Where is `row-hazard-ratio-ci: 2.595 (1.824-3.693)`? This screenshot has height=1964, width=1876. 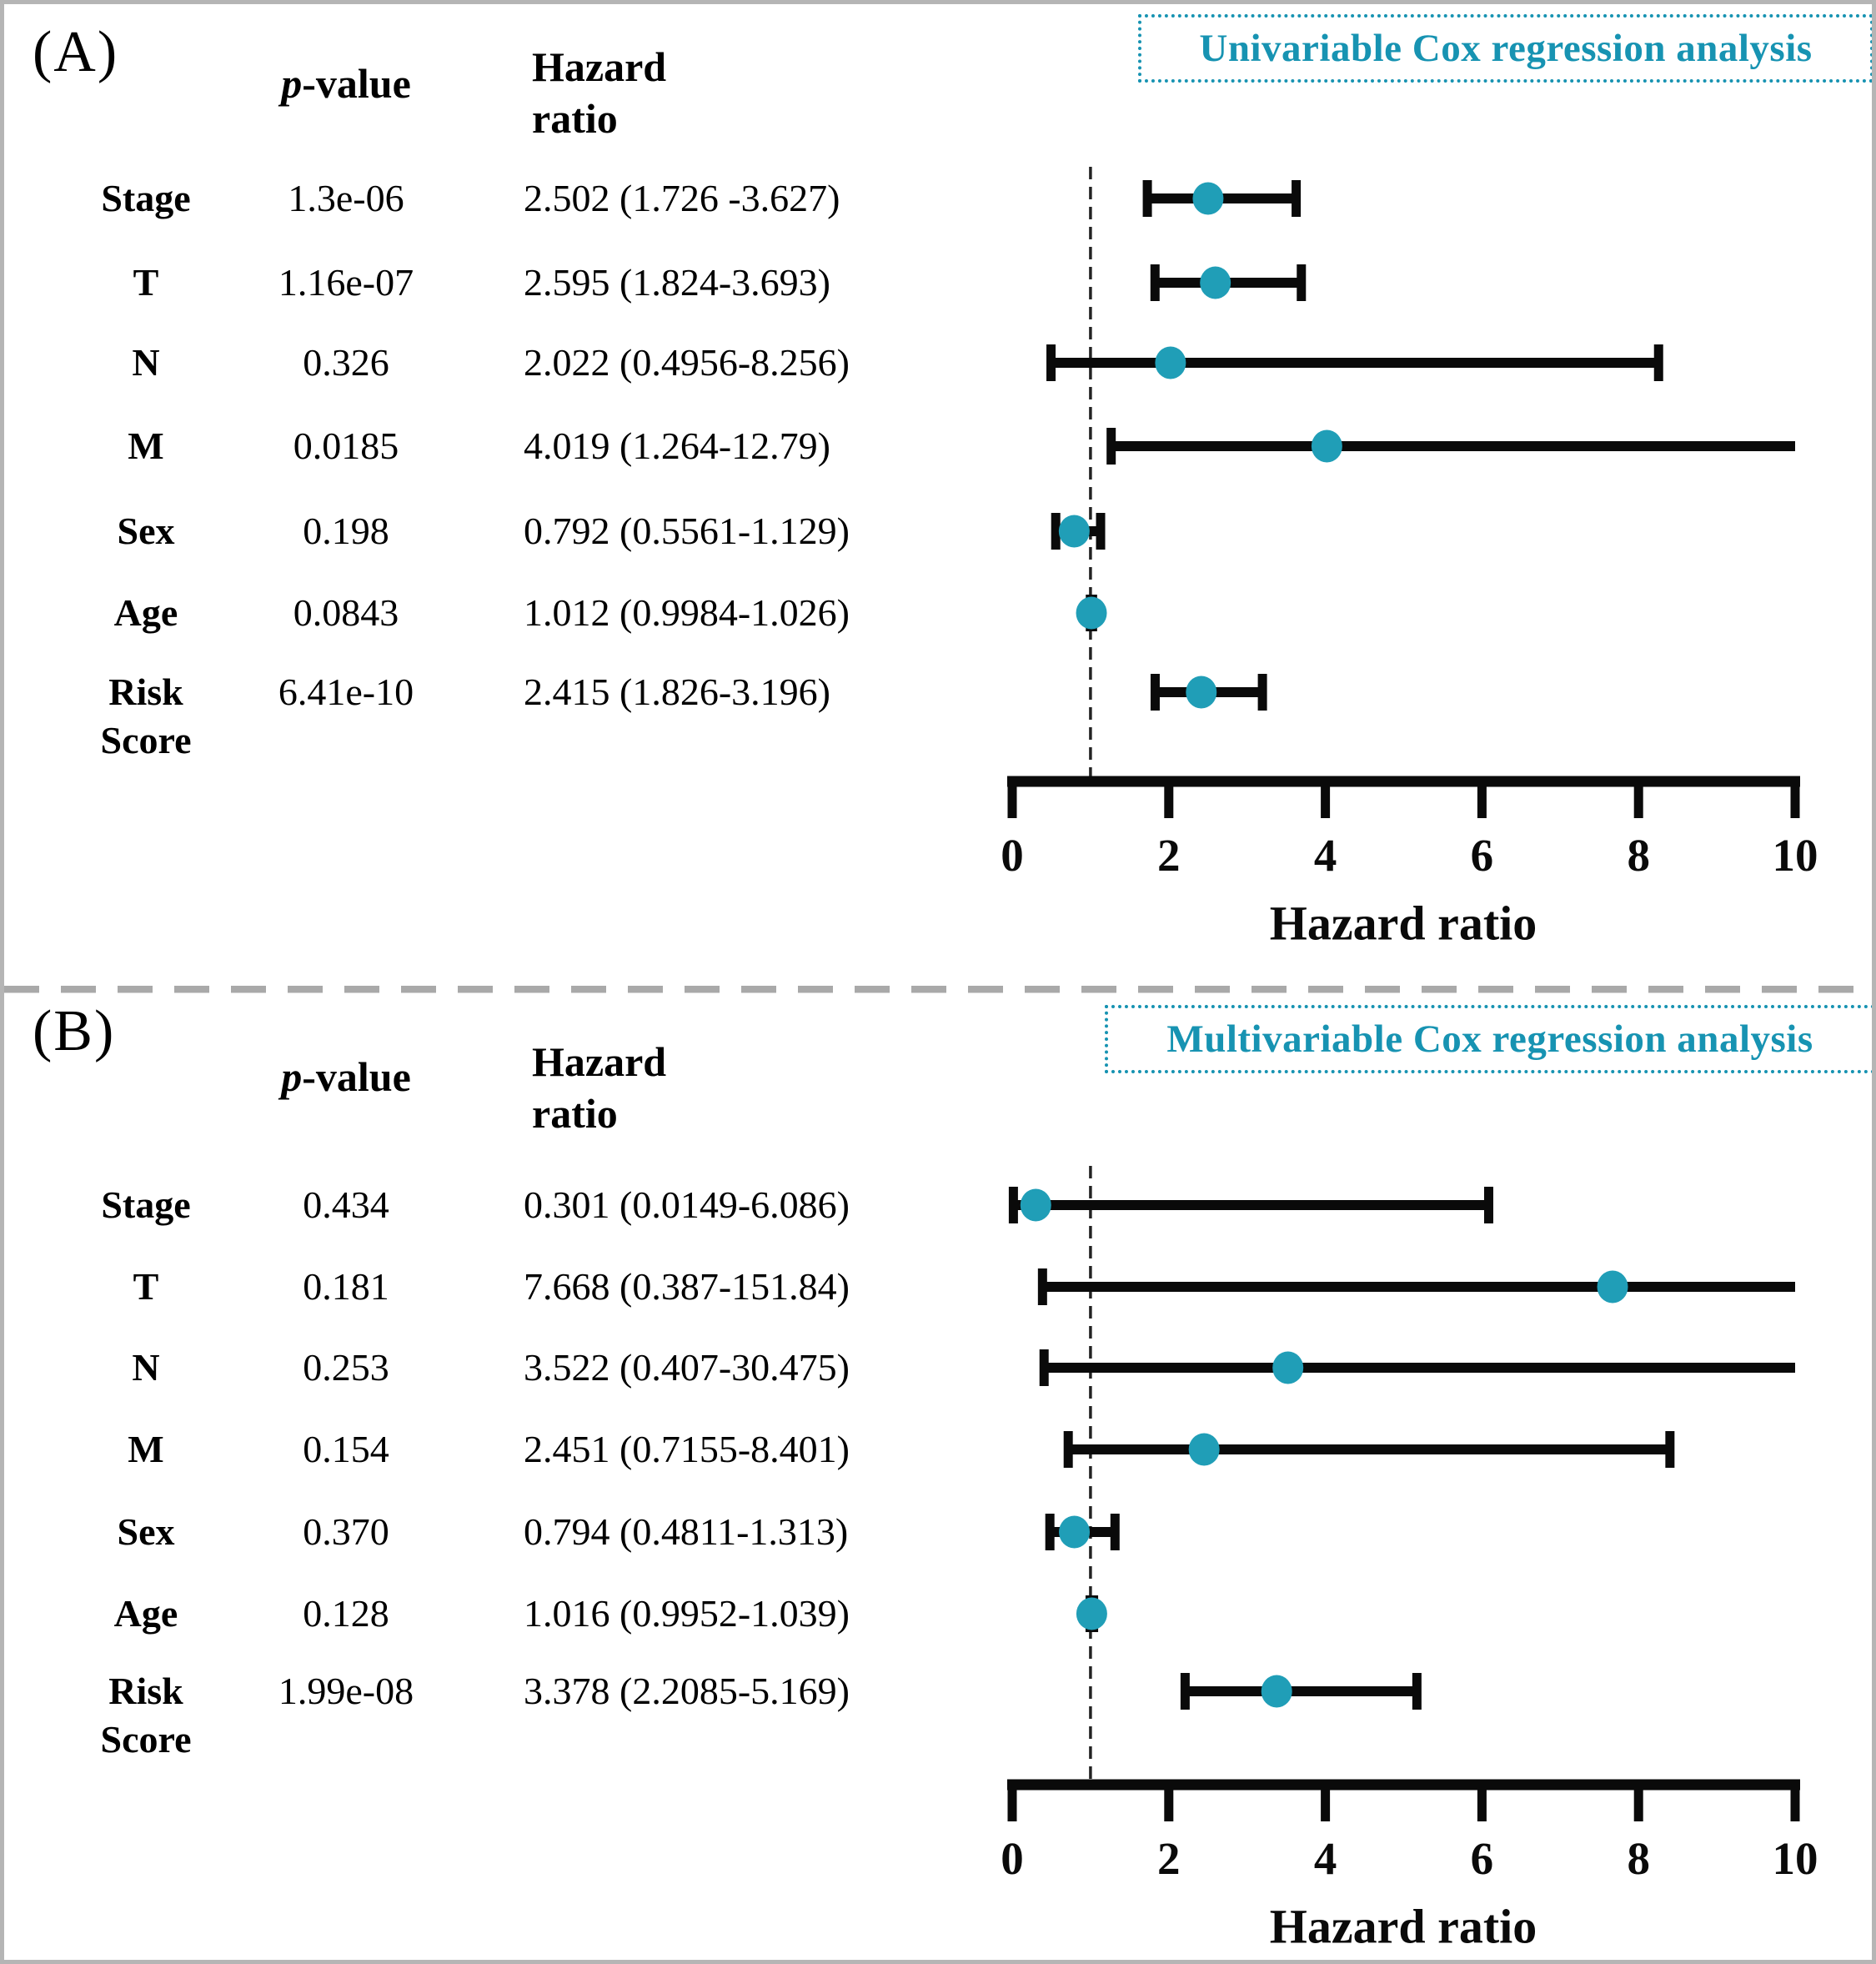
row-hazard-ratio-ci: 2.595 (1.824-3.693) is located at coordinates (677, 282).